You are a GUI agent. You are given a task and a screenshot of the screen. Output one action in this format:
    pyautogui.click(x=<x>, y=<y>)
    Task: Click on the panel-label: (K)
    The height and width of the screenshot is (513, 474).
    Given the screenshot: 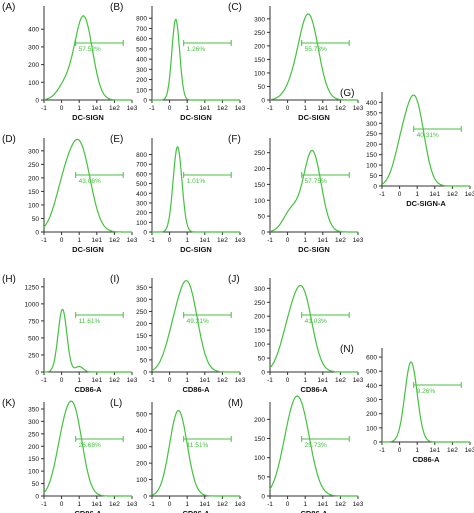 What is the action you would take?
    pyautogui.click(x=8, y=403)
    